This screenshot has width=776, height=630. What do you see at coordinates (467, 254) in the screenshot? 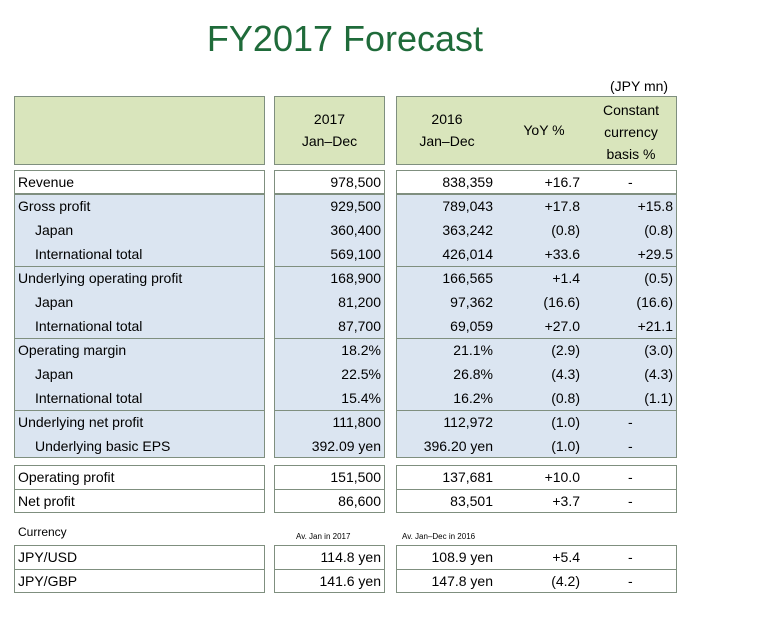
I see `row-value-2016: 426,014` at bounding box center [467, 254].